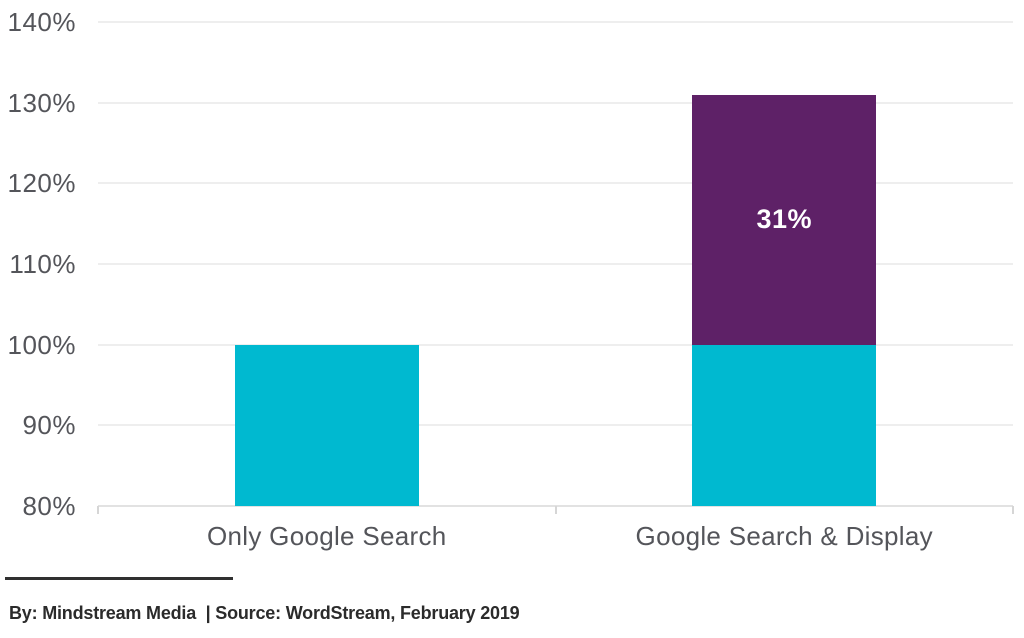  Describe the element at coordinates (49, 506) in the screenshot. I see `y-tick-label-80: 80%` at that location.